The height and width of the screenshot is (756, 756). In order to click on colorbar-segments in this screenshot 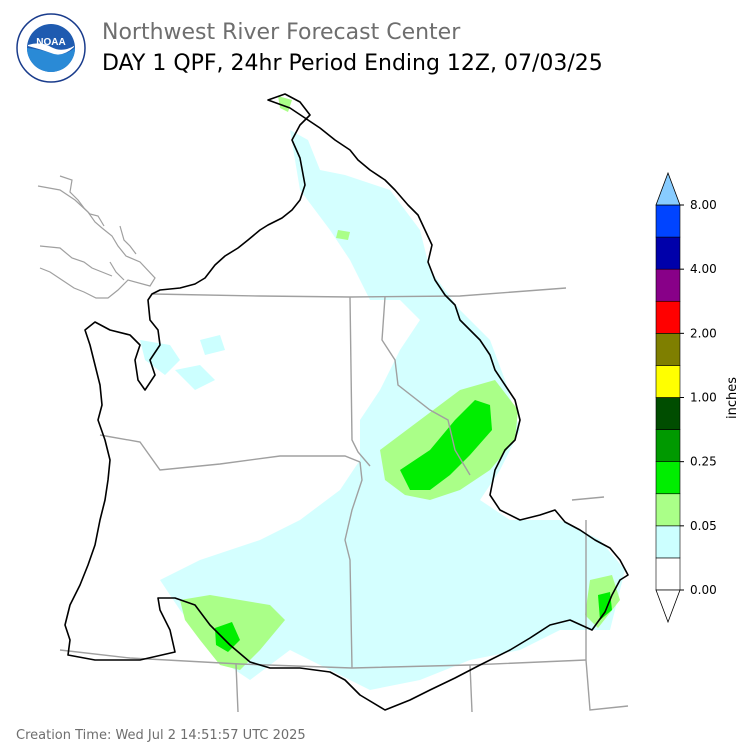, I will do `click(668, 397)`.